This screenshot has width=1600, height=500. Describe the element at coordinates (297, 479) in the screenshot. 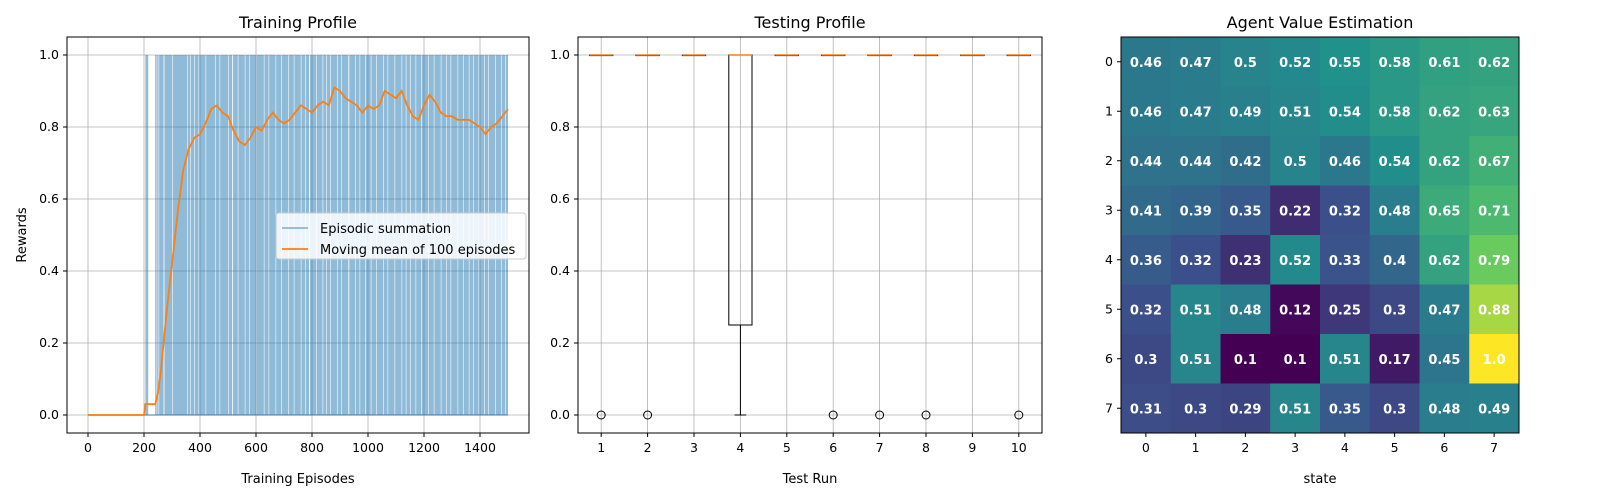

I see `training-x-axis-label: Training Episodes` at that location.